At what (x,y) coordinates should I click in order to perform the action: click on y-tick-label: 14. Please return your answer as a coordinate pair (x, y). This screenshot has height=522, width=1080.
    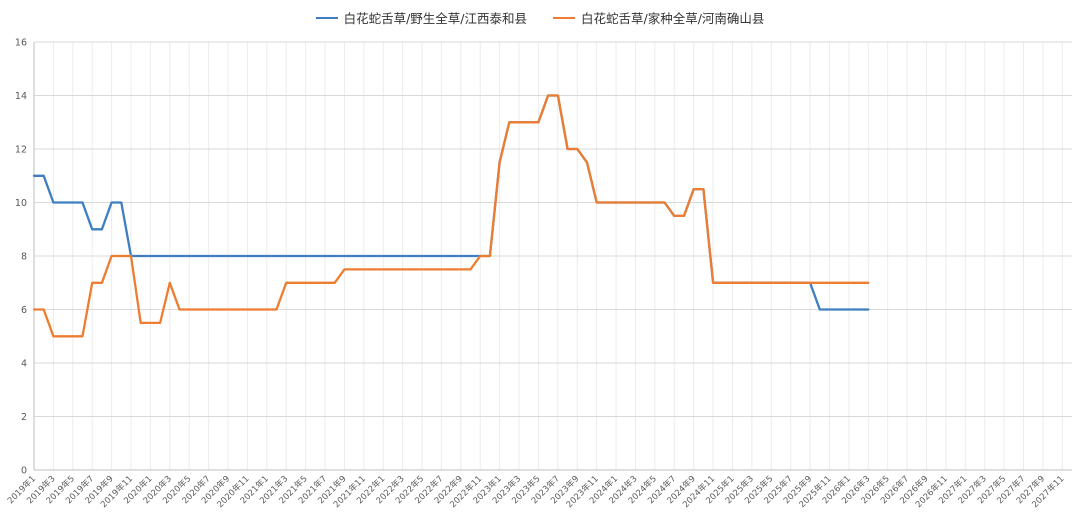
    Looking at the image, I should click on (21, 96).